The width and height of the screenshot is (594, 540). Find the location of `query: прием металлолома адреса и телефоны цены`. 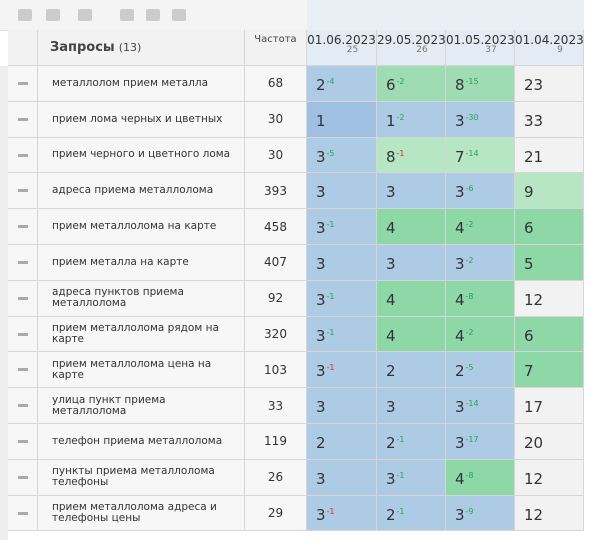

query: прием металлолома адреса и телефоны цены is located at coordinates (141, 513).